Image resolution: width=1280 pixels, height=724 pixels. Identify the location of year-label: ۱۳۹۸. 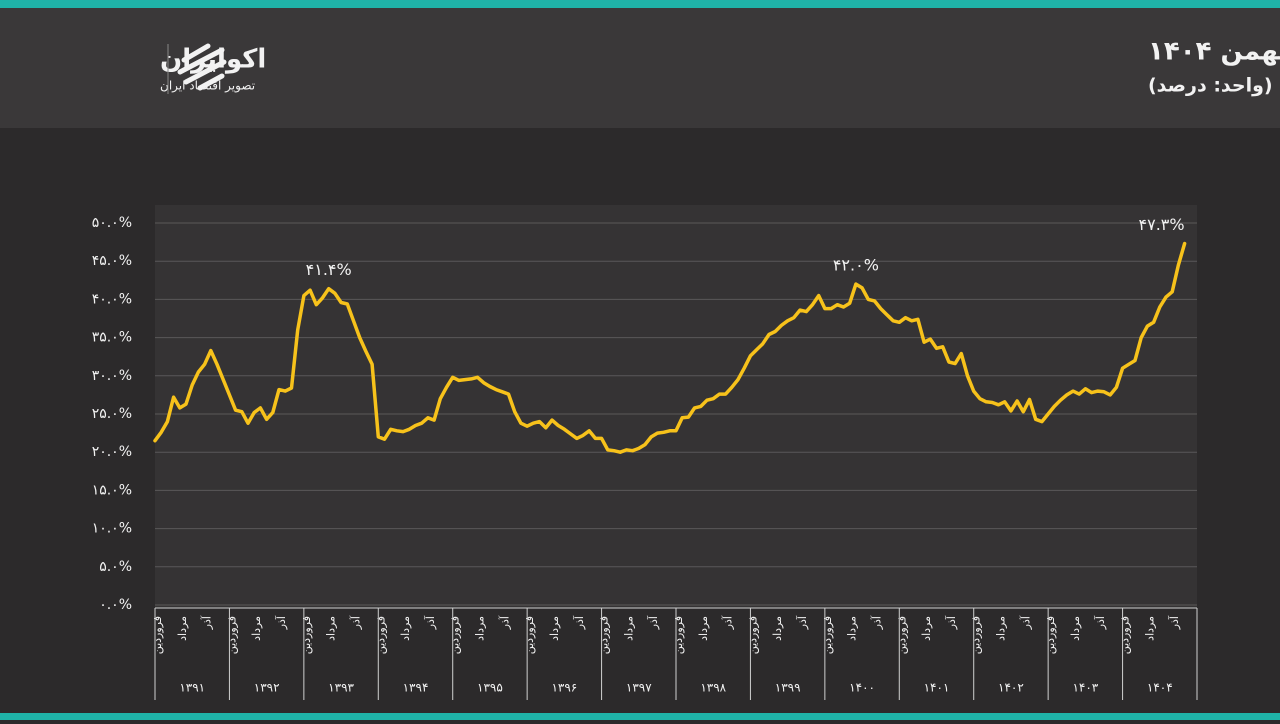
(713, 688).